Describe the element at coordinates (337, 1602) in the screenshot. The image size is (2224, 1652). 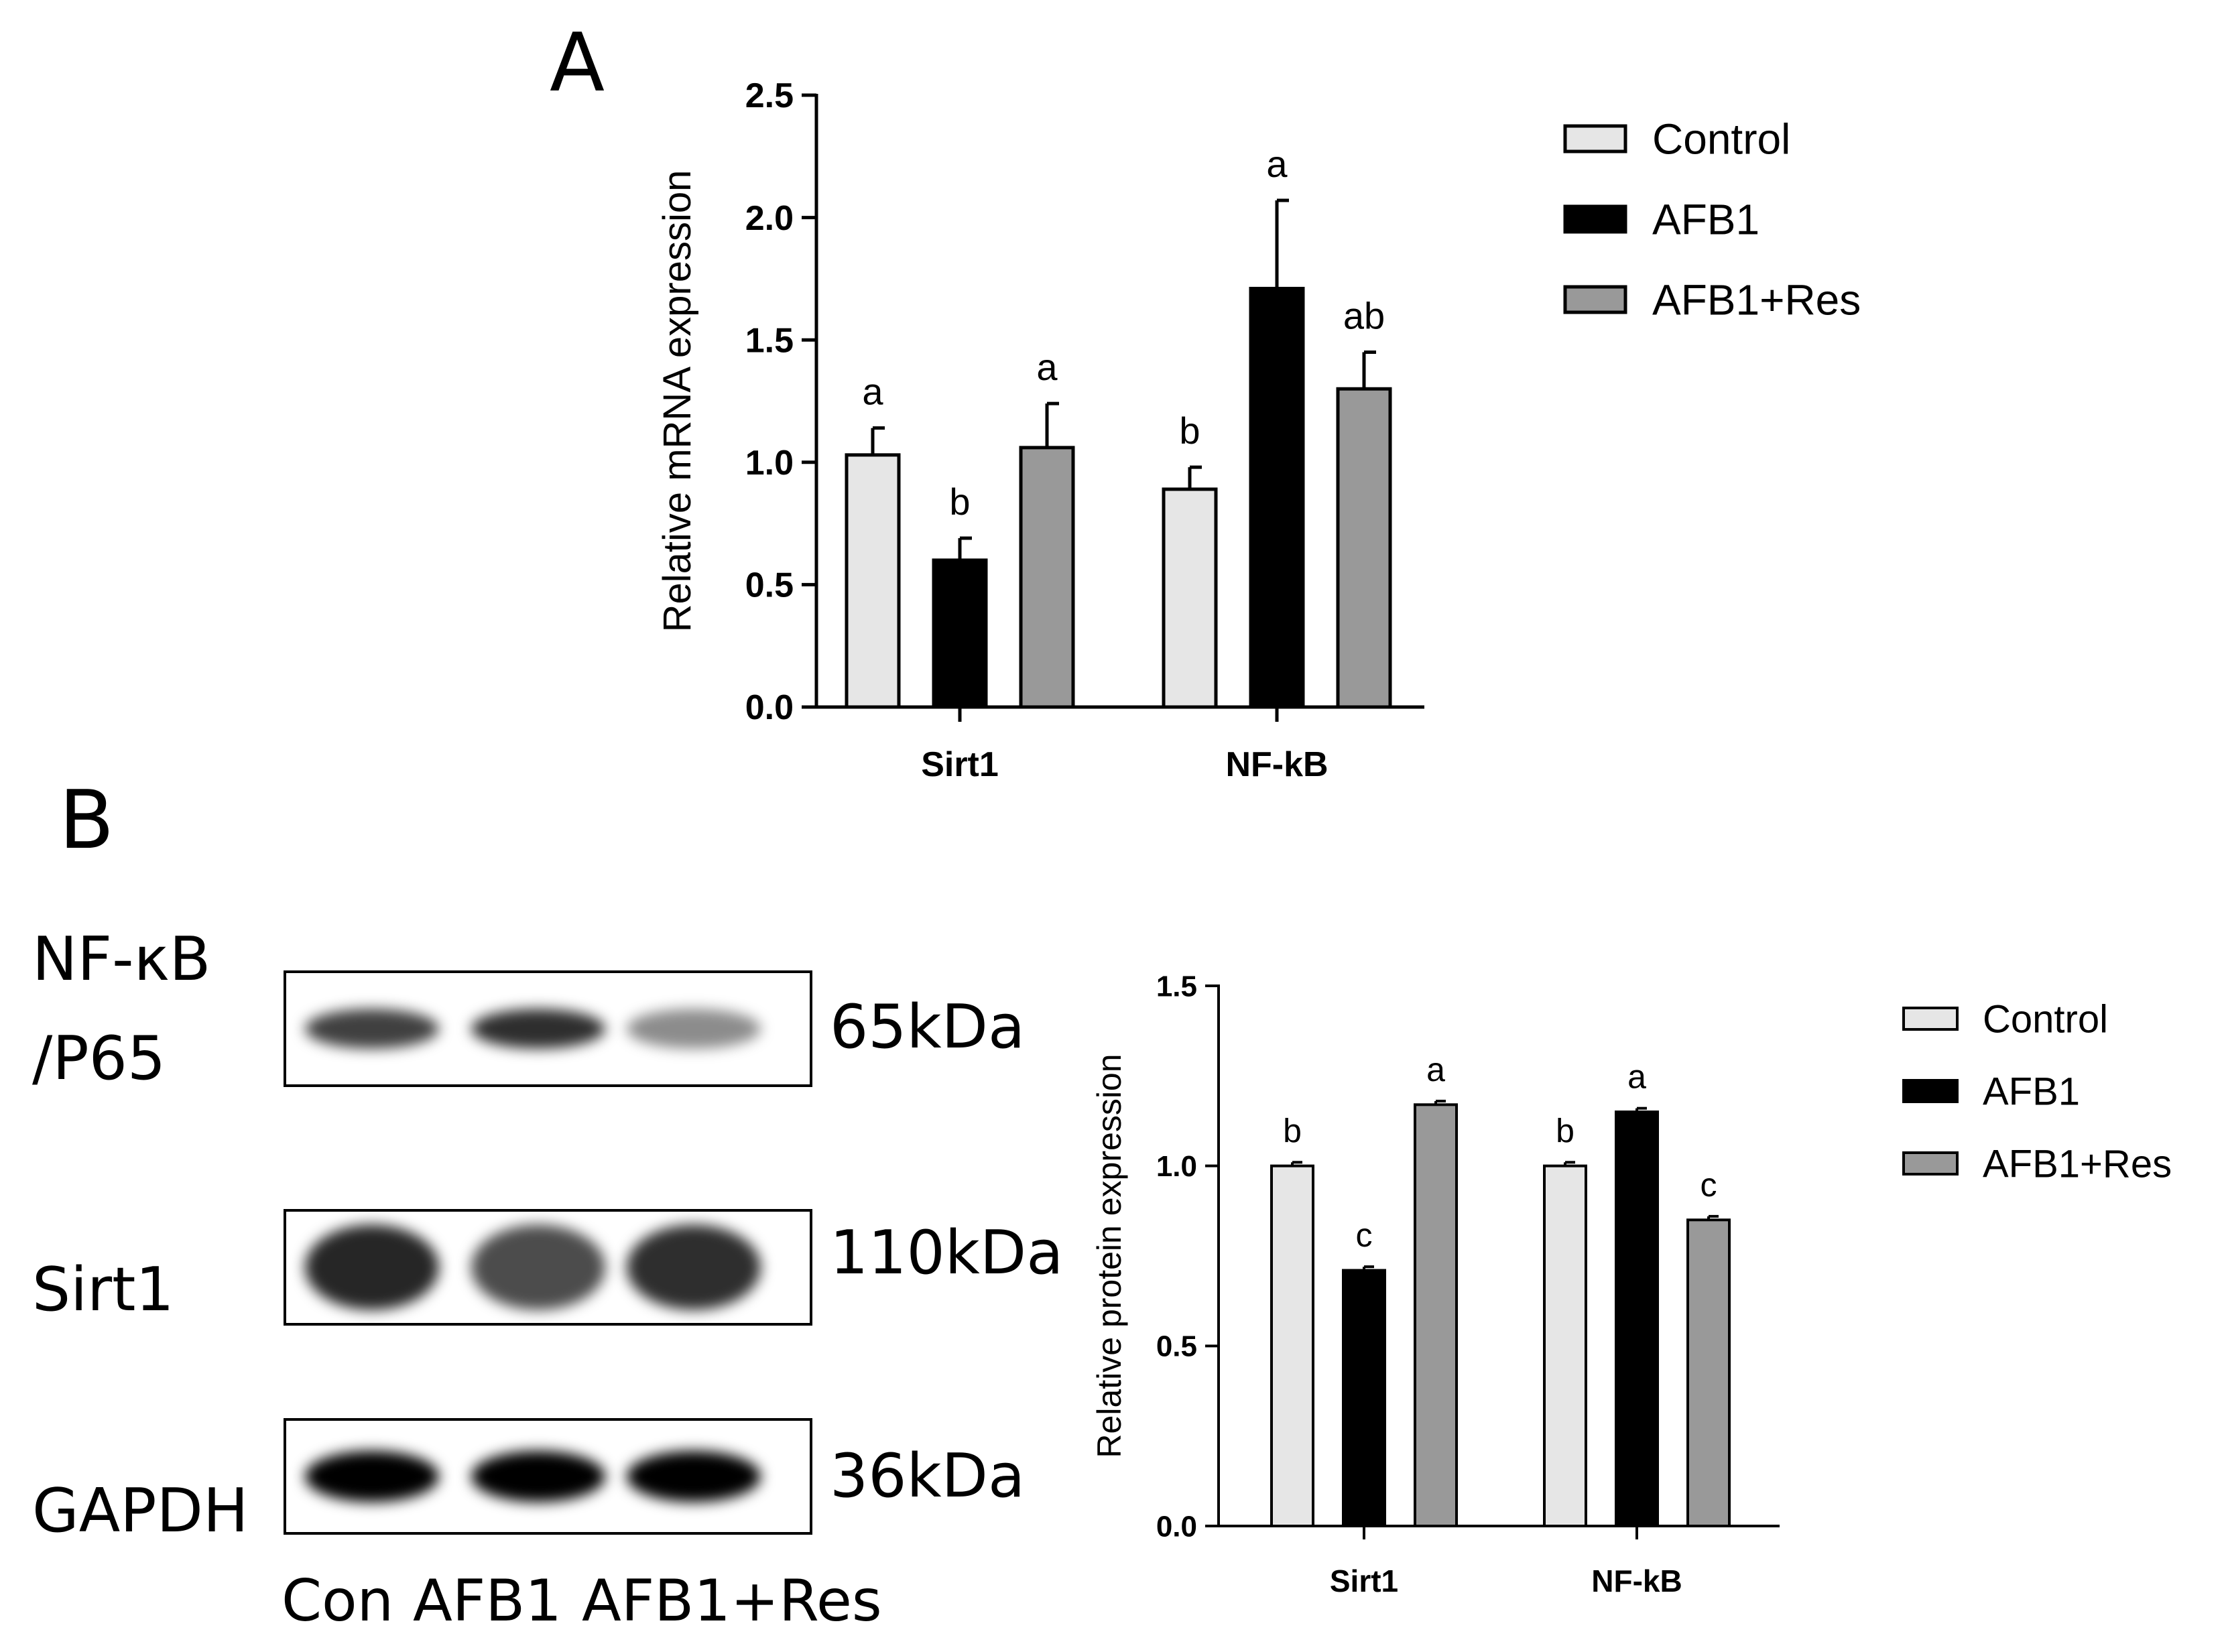
I see `blot-lane-label: Con` at that location.